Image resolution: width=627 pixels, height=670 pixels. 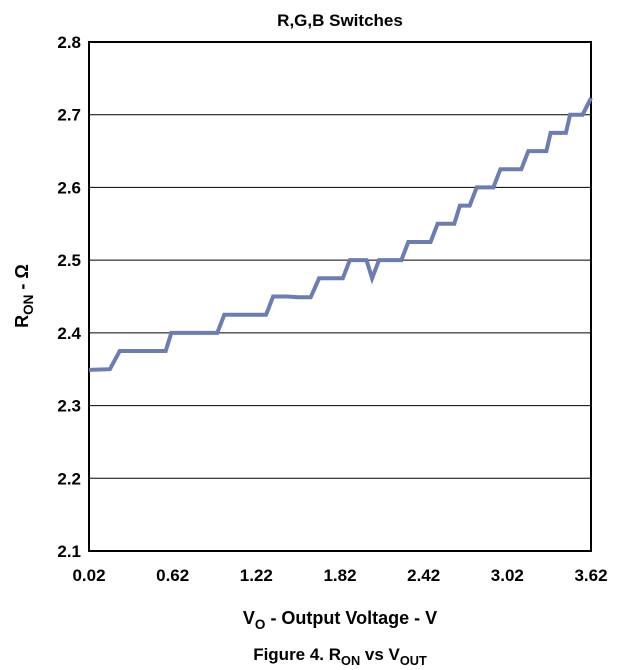 I want to click on figure-caption: Figure 4. RON vs VOUT, so click(x=340, y=656).